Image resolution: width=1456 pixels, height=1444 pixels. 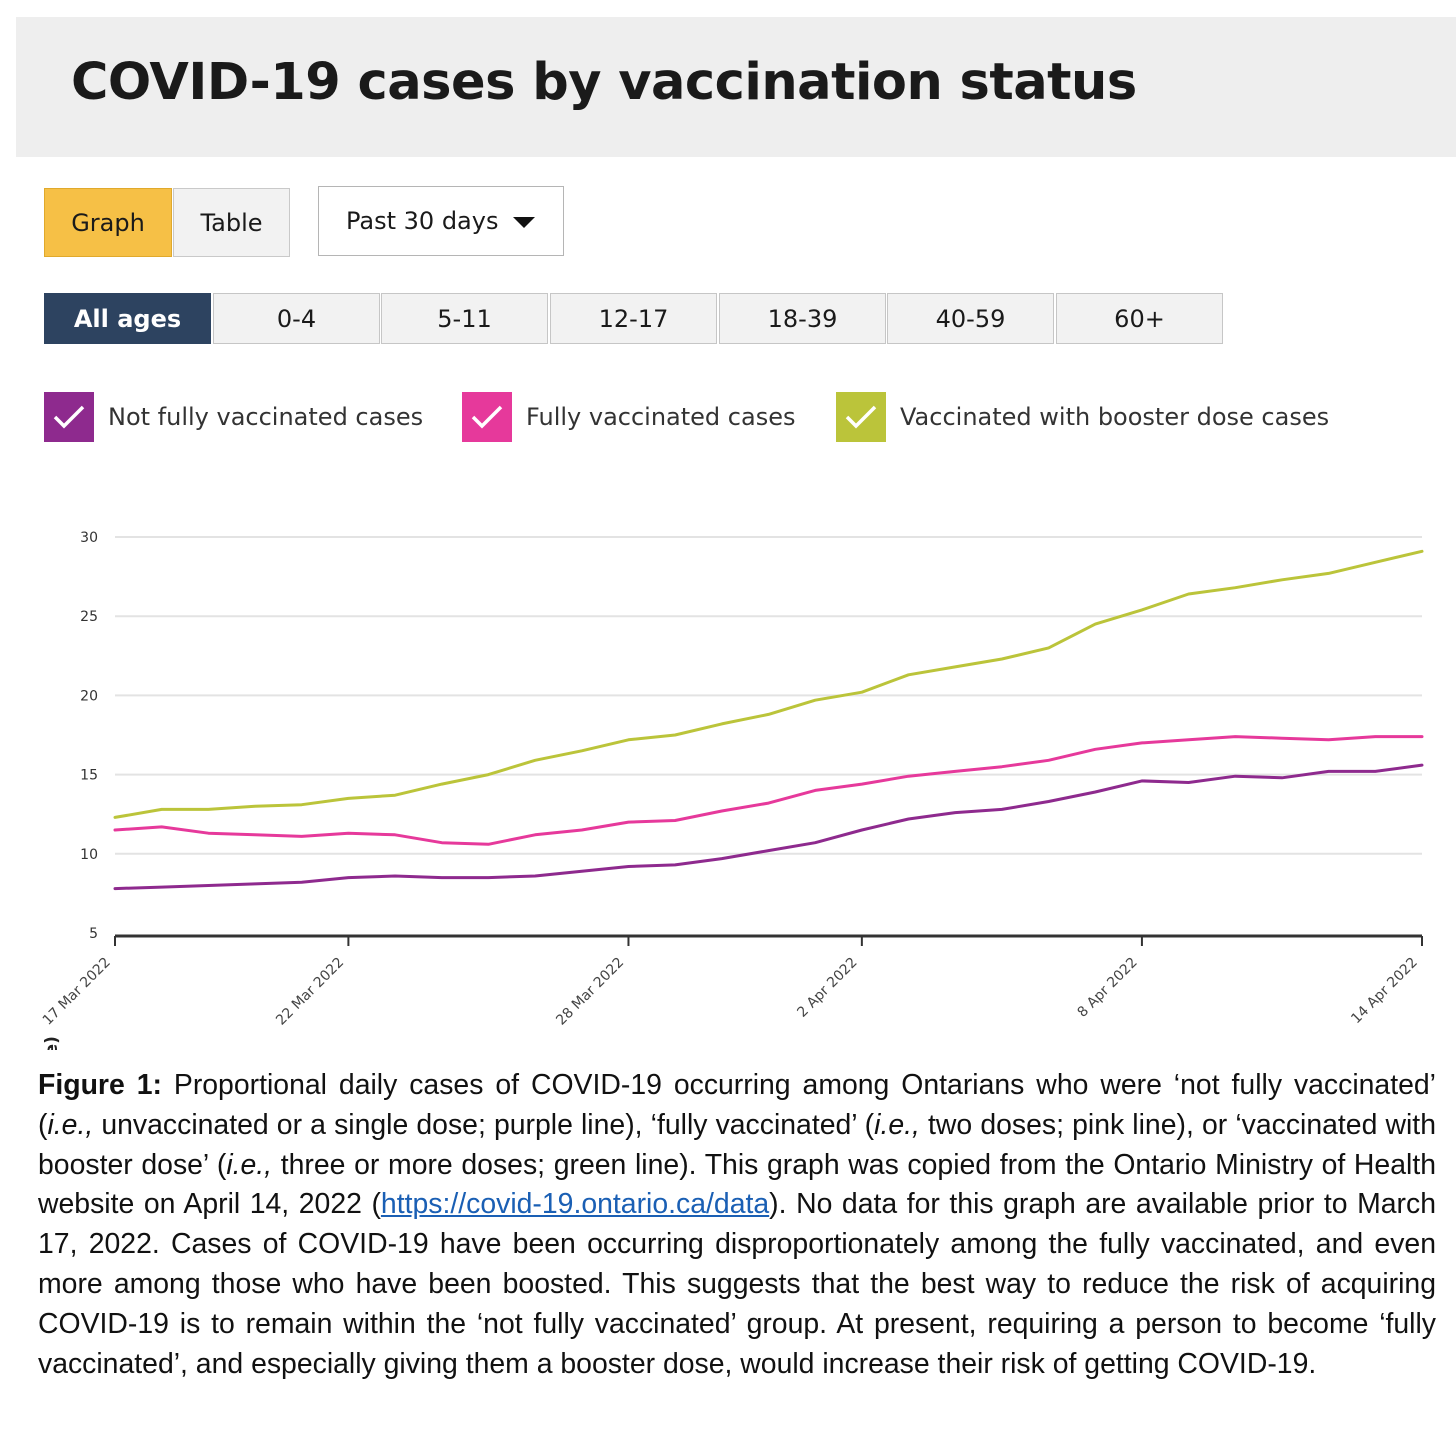 I want to click on title-bar: COVID-19 cases by vaccination status, so click(x=736, y=87).